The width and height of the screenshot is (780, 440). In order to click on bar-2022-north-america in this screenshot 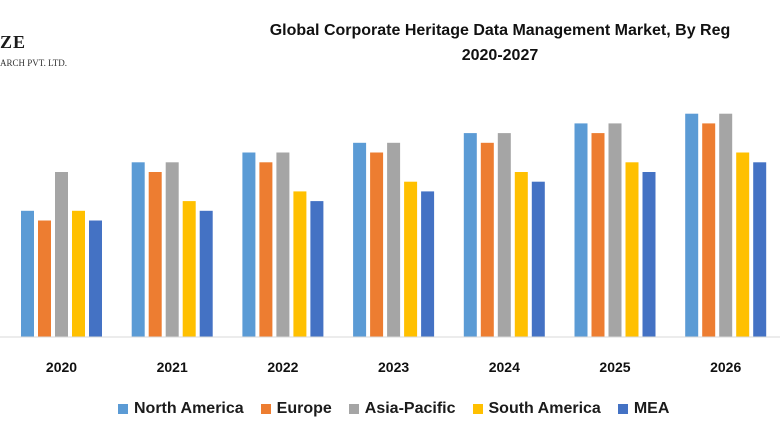, I will do `click(249, 244)`.